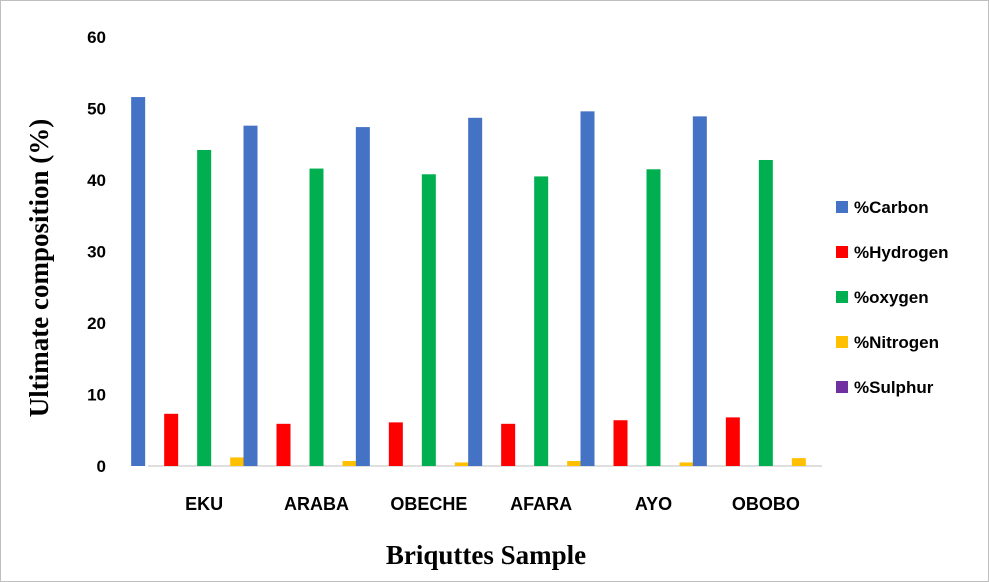  What do you see at coordinates (653, 504) in the screenshot?
I see `x-tick-label: AYO` at bounding box center [653, 504].